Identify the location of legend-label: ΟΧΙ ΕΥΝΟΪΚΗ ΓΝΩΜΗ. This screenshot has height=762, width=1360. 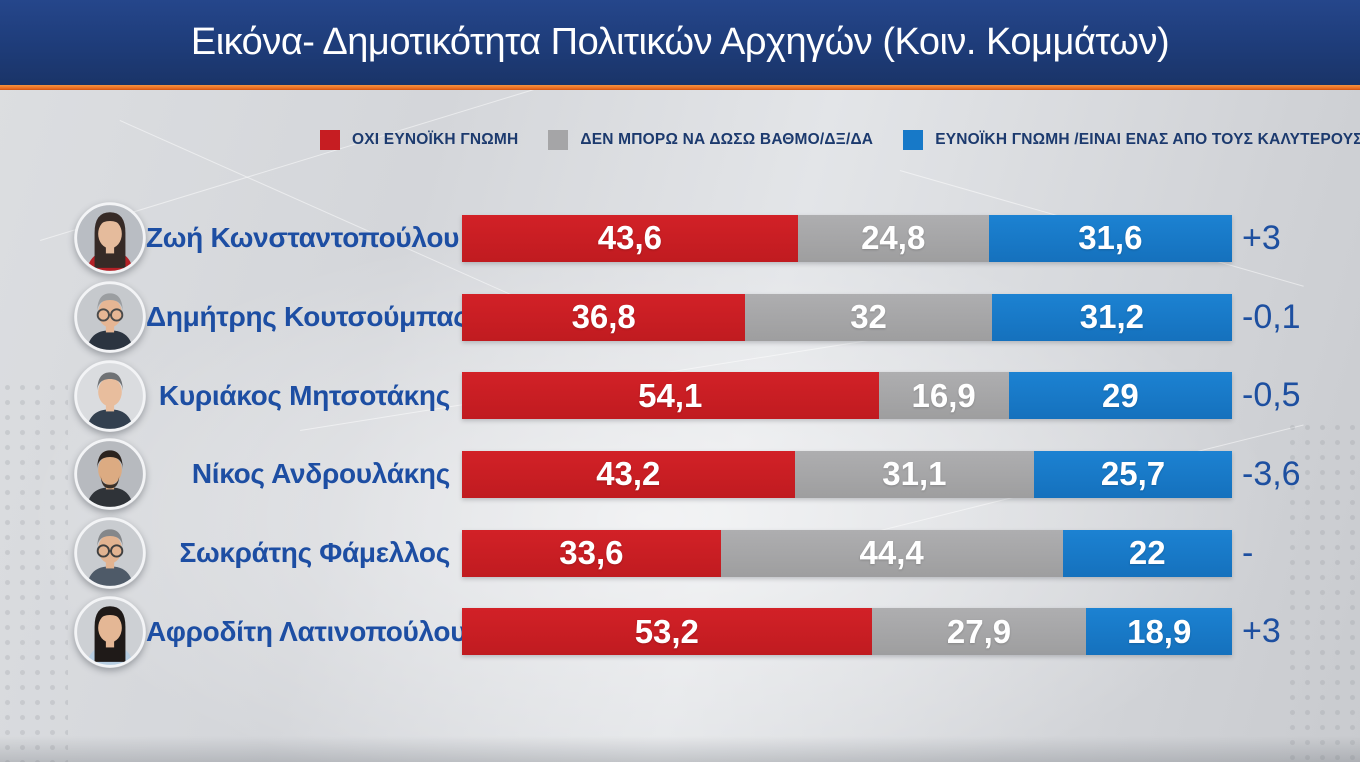
(435, 139).